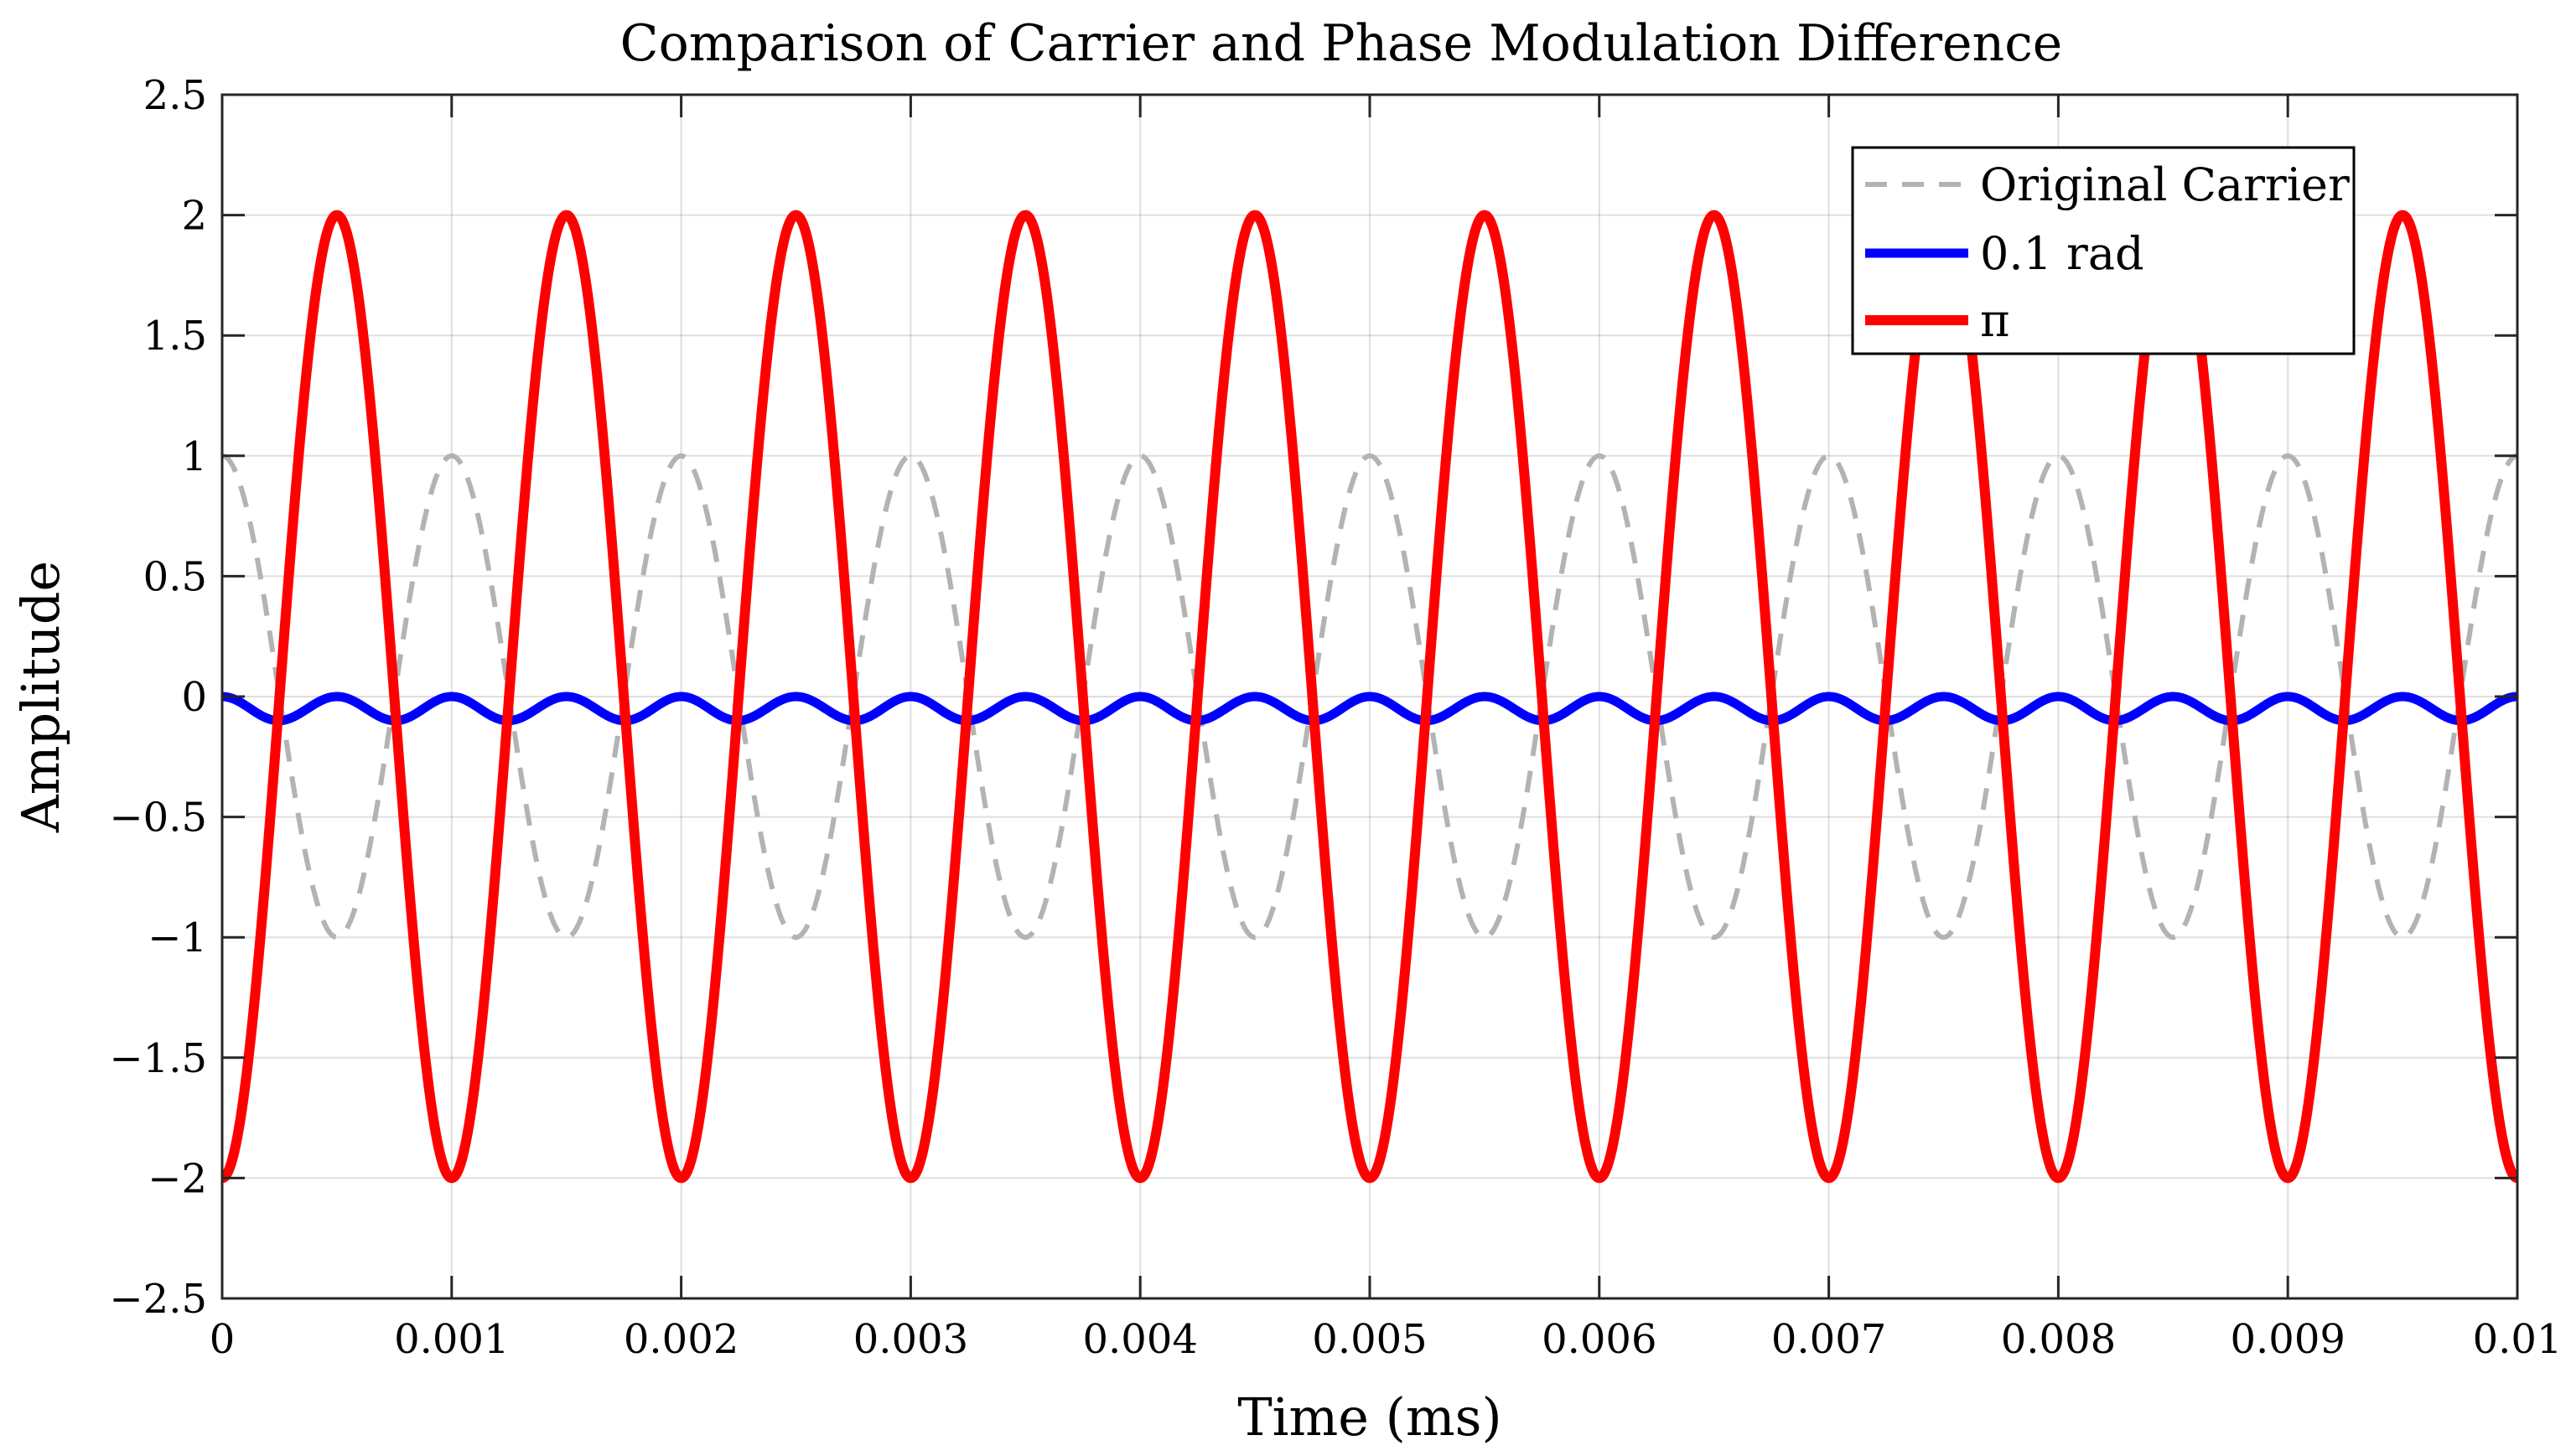 Image resolution: width=2571 pixels, height=1456 pixels. Describe the element at coordinates (175, 95) in the screenshot. I see `y-tick-label: 2.5` at that location.